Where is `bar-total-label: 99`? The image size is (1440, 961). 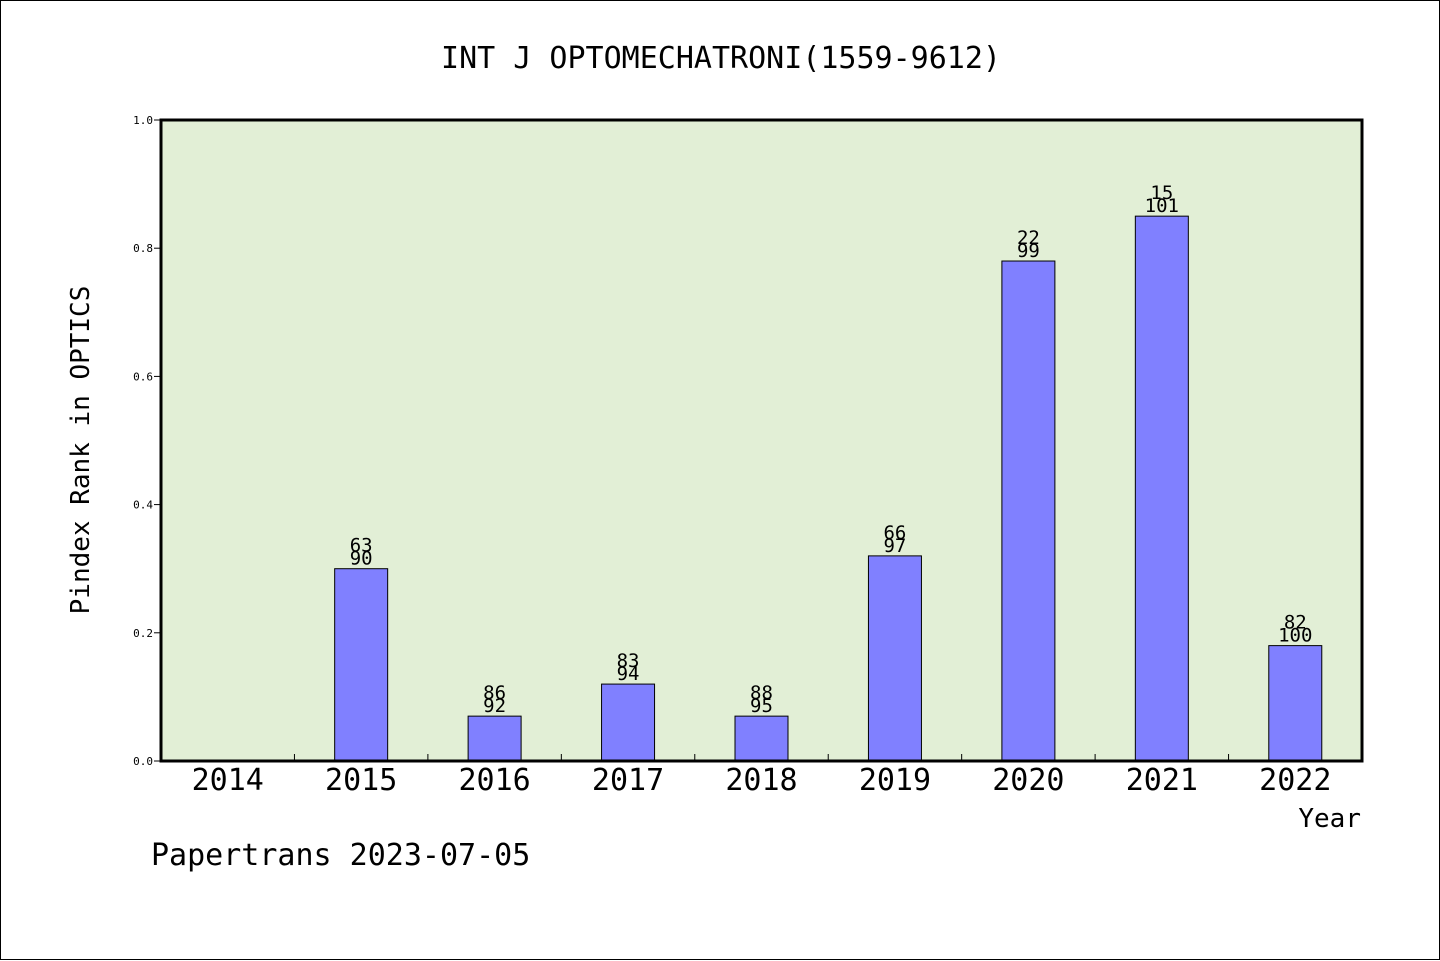 bar-total-label: 99 is located at coordinates (1028, 251).